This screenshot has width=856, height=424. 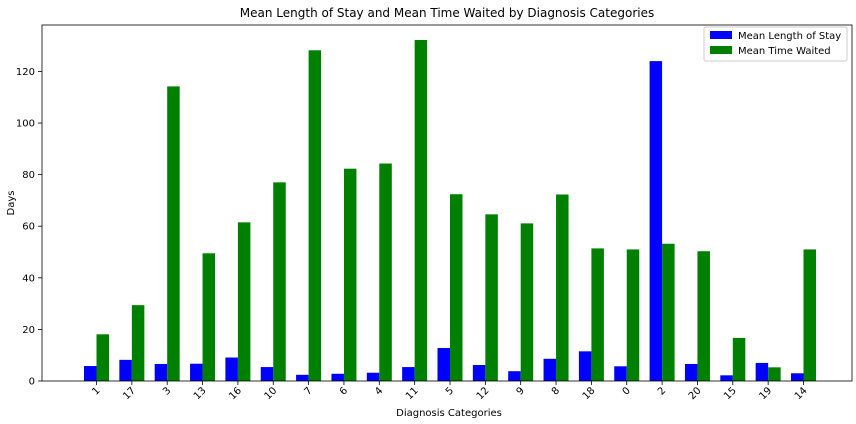 What do you see at coordinates (695, 393) in the screenshot?
I see `x-tick-label: 20` at bounding box center [695, 393].